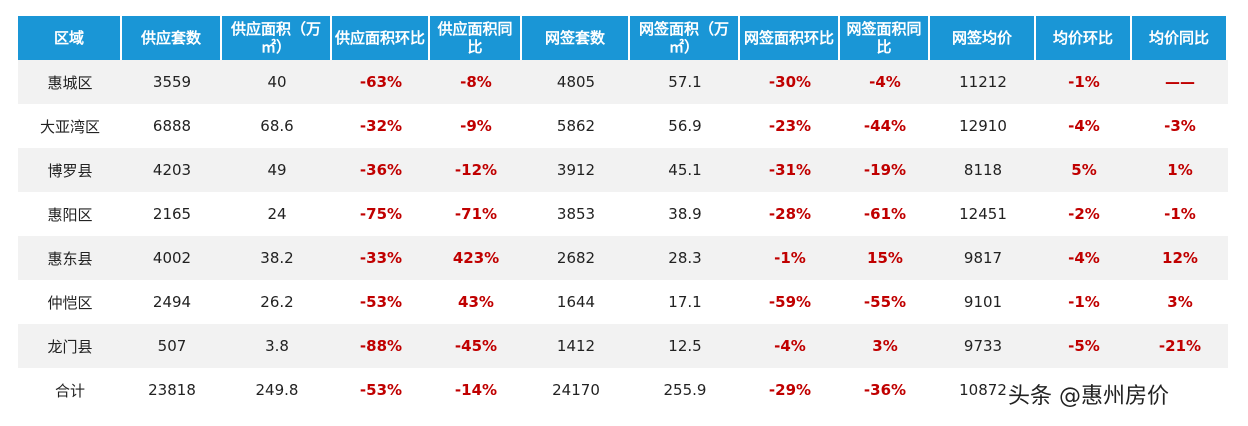 The height and width of the screenshot is (426, 1248). I want to click on table-cell: 15%, so click(885, 258).